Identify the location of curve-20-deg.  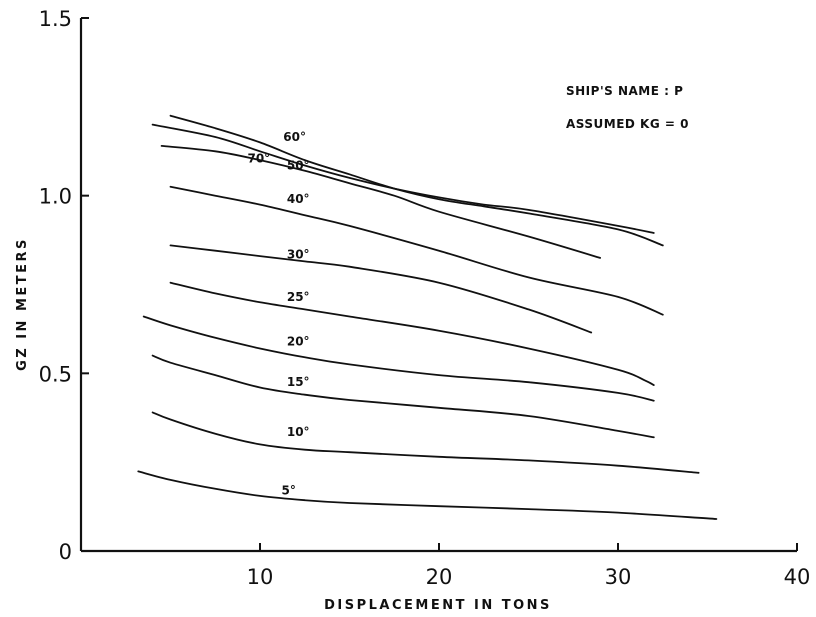
(398, 358).